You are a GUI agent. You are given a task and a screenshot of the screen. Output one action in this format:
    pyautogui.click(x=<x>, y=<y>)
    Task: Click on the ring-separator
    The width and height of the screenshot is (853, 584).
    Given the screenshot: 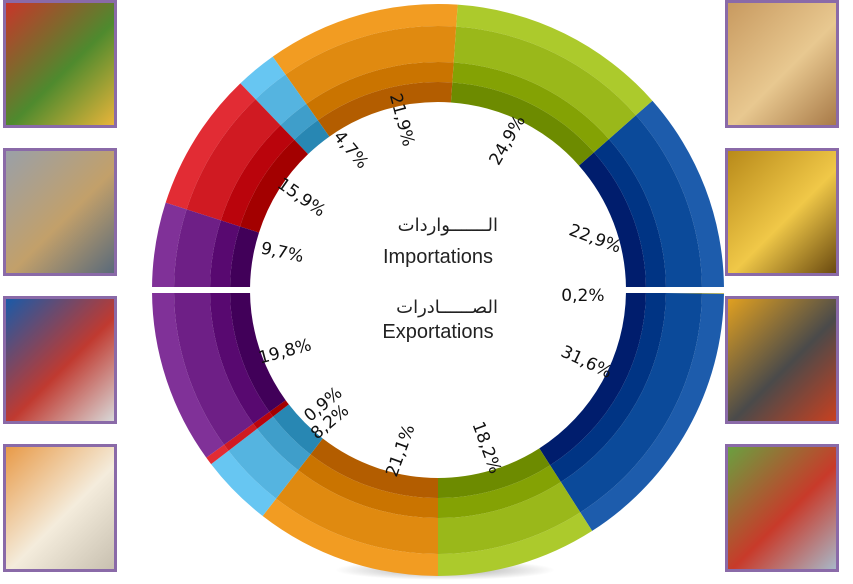 What is the action you would take?
    pyautogui.click(x=440, y=290)
    